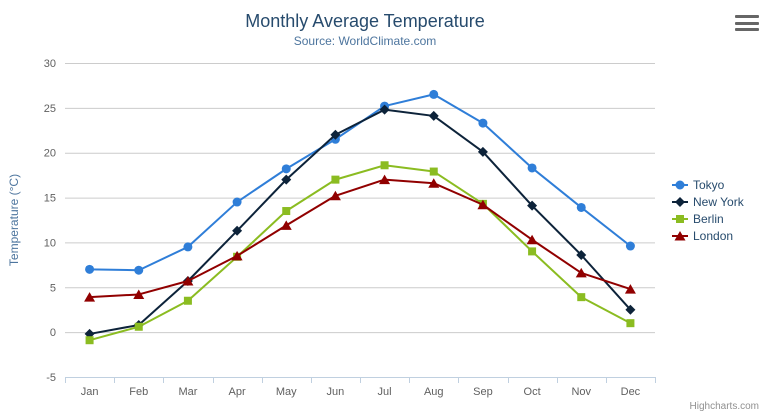 Image resolution: width=769 pixels, height=416 pixels. I want to click on svg-text: 30, so click(50, 64).